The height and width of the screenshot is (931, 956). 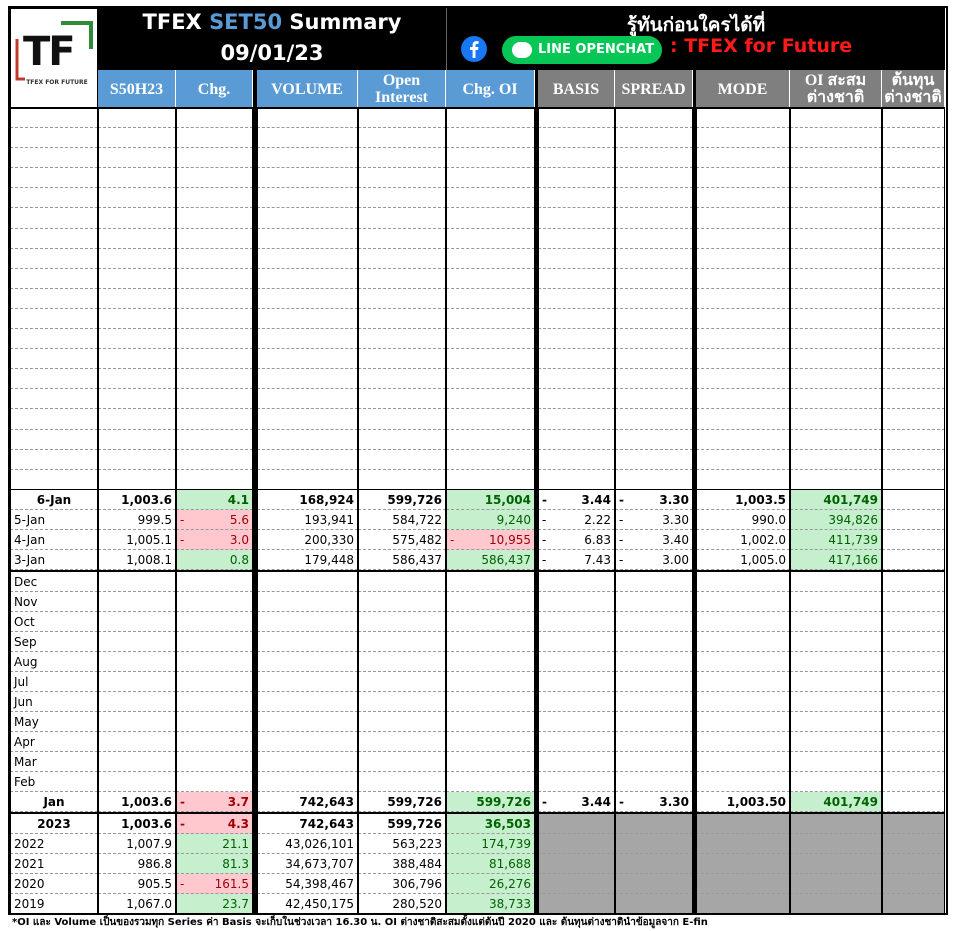 I want to click on value-cell: 1,003.5, so click(x=743, y=500).